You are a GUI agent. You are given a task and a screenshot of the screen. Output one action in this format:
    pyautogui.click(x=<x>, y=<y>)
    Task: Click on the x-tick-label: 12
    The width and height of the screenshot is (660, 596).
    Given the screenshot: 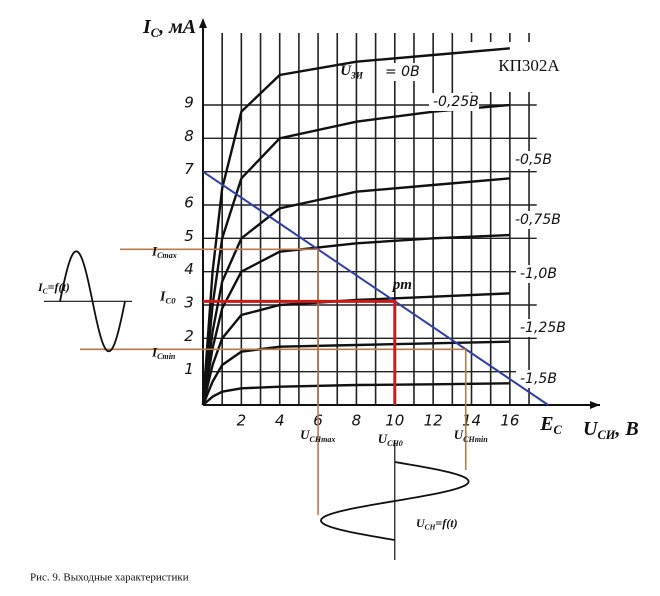 What is the action you would take?
    pyautogui.click(x=433, y=421)
    